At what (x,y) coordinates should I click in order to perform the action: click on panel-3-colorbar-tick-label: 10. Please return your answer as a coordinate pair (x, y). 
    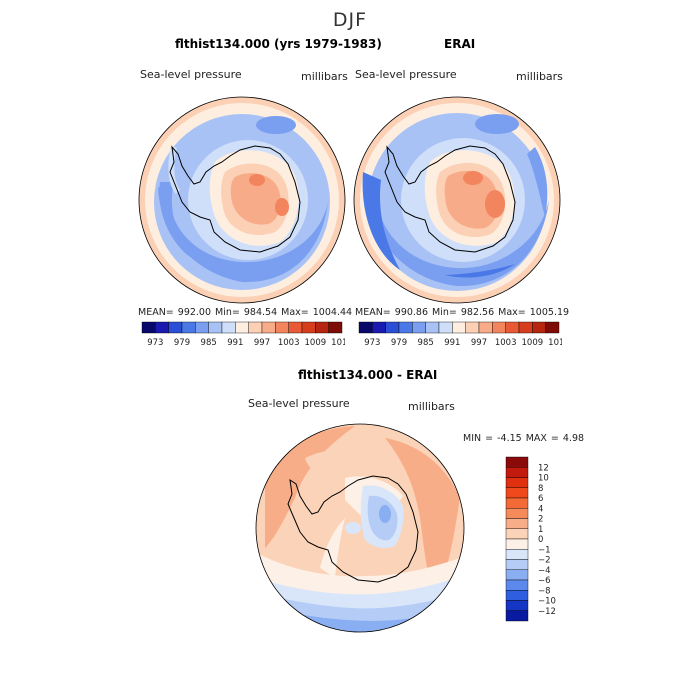
    Looking at the image, I should click on (543, 479).